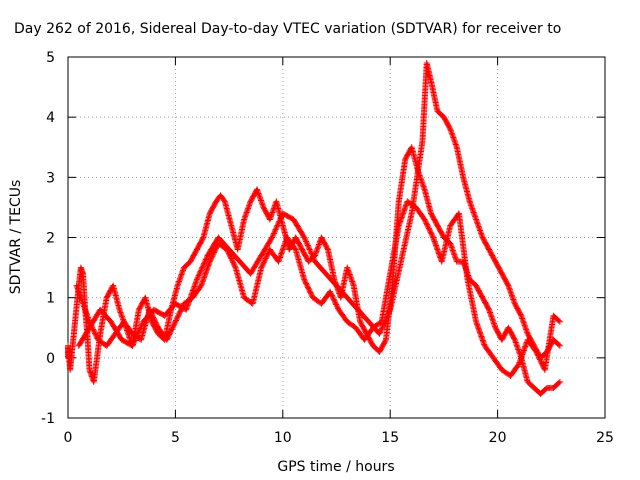 Image resolution: width=640 pixels, height=480 pixels. I want to click on x-tick-label: 25, so click(605, 438).